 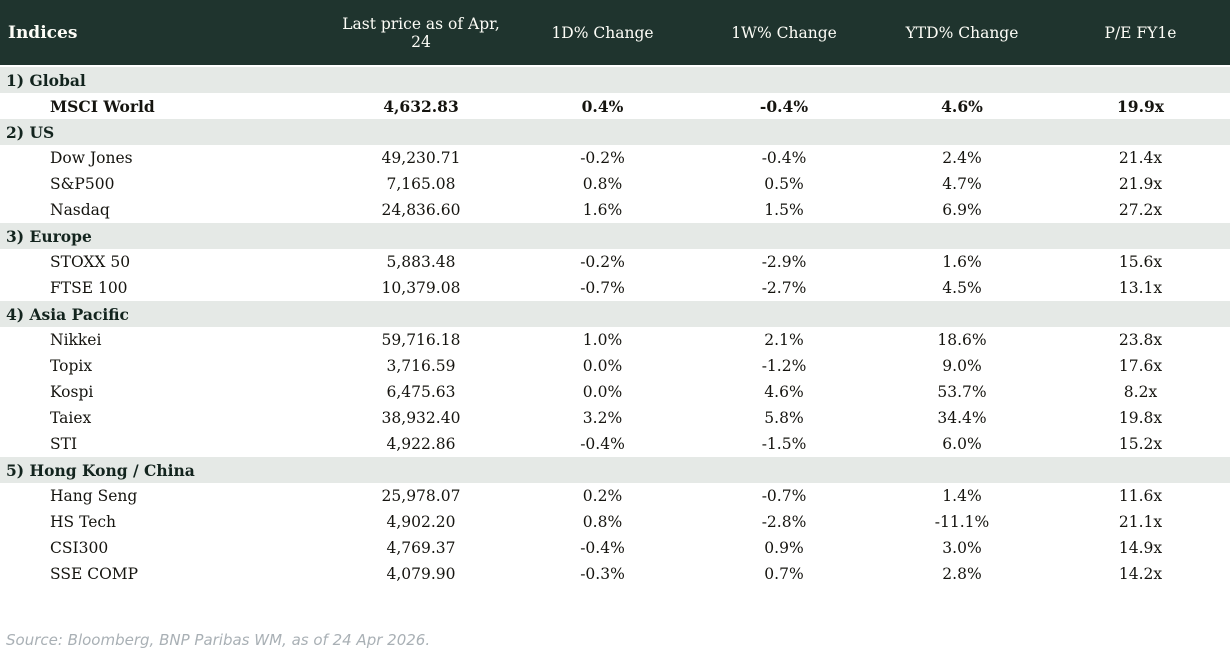 I want to click on last-price-cell: 4,902.20, so click(x=421, y=522).